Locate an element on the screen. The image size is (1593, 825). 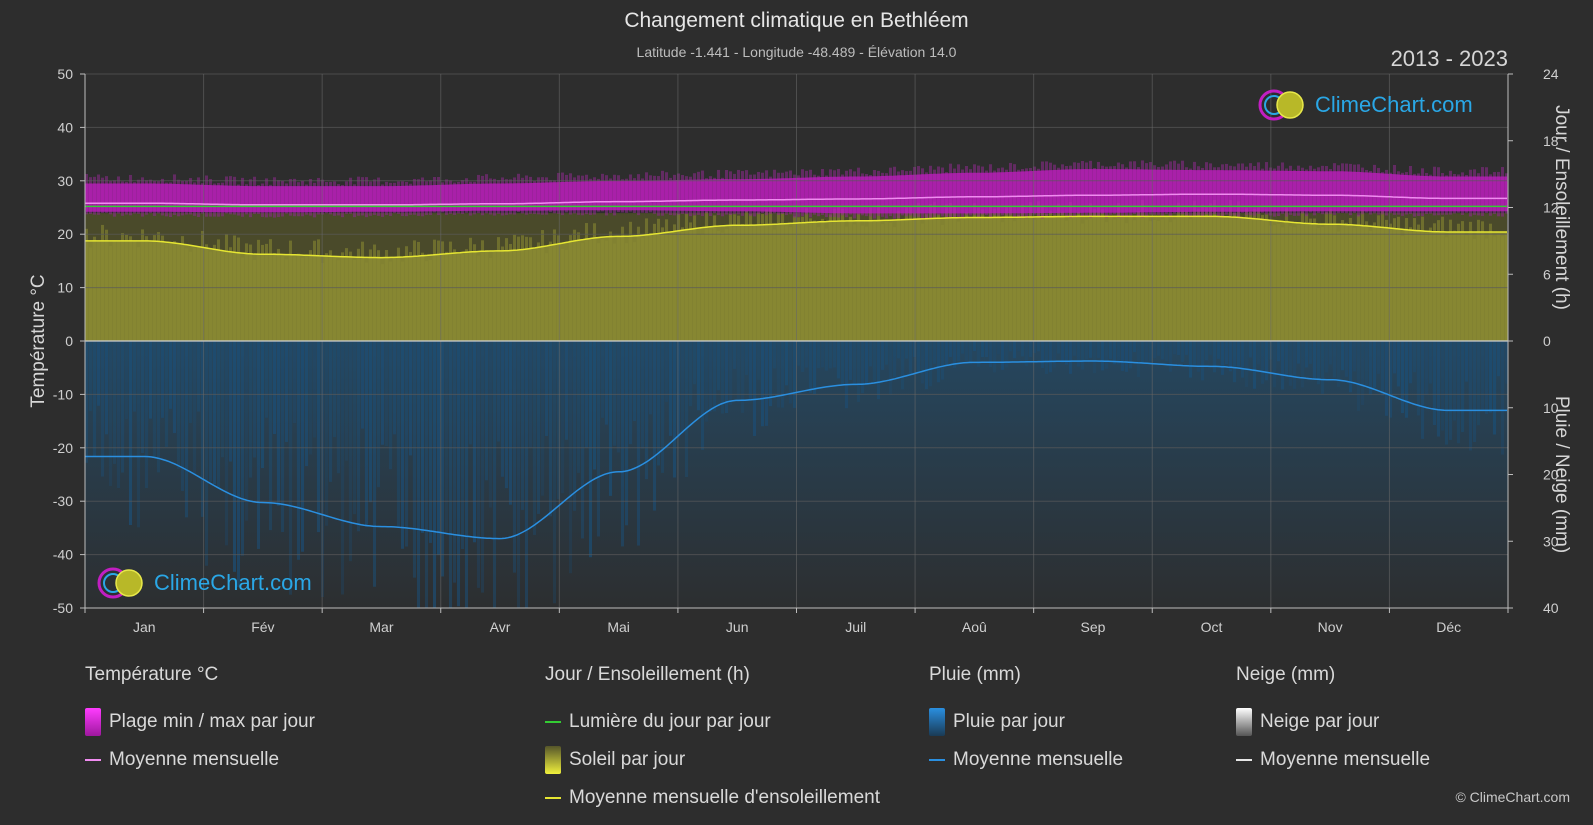
legend-temp-range: Plage min / max par jour is located at coordinates (200, 722).